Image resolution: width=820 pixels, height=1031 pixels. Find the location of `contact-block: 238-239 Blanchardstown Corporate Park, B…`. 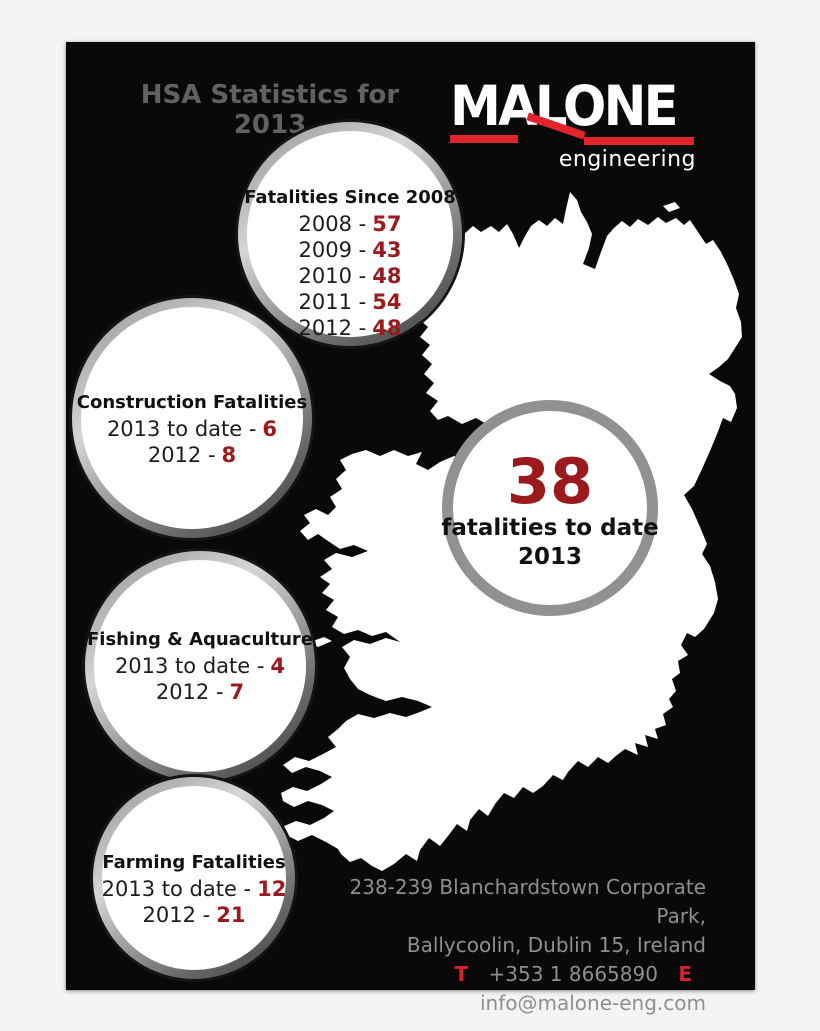

contact-block: 238-239 Blanchardstown Corporate Park, B… is located at coordinates (506, 945).